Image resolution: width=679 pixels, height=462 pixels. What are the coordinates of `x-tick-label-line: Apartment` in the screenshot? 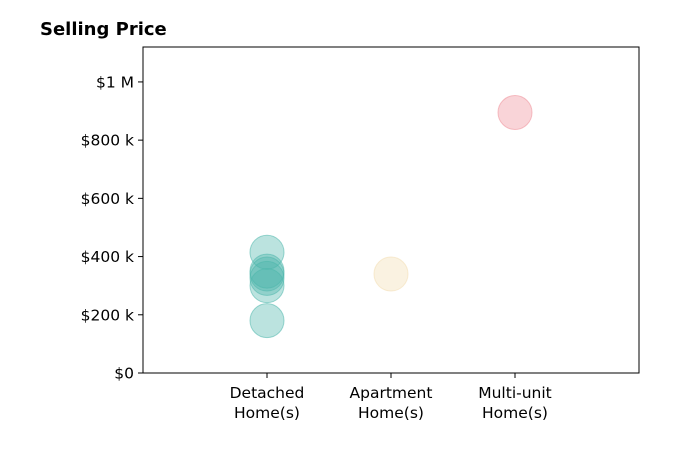 It's located at (391, 393).